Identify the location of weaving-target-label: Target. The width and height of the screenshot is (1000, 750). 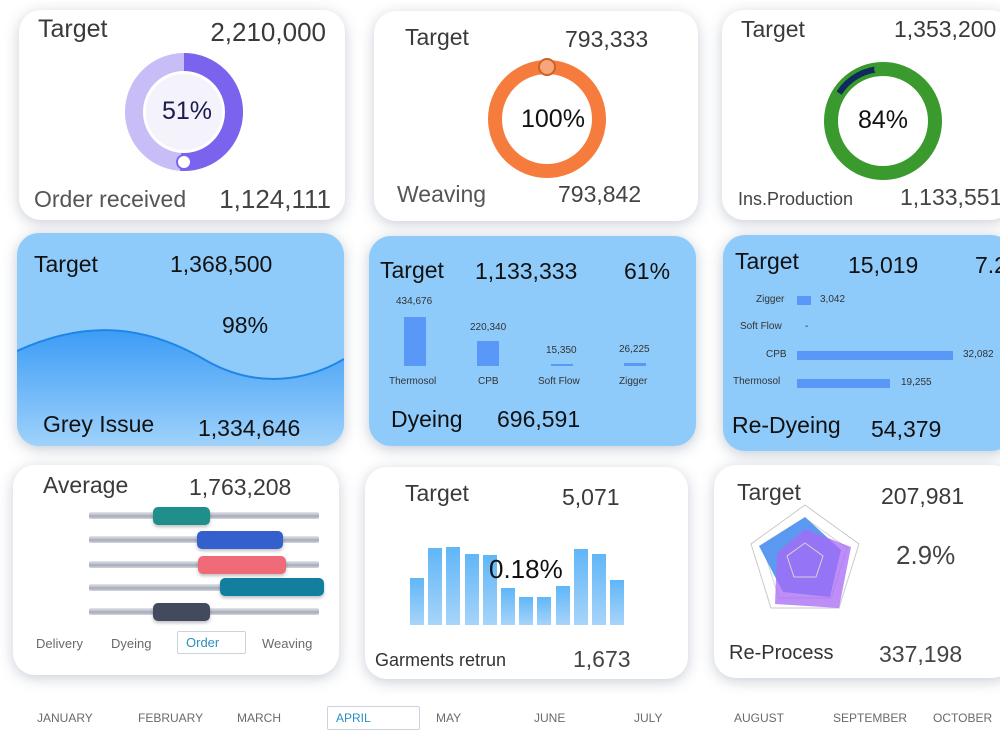
(437, 37).